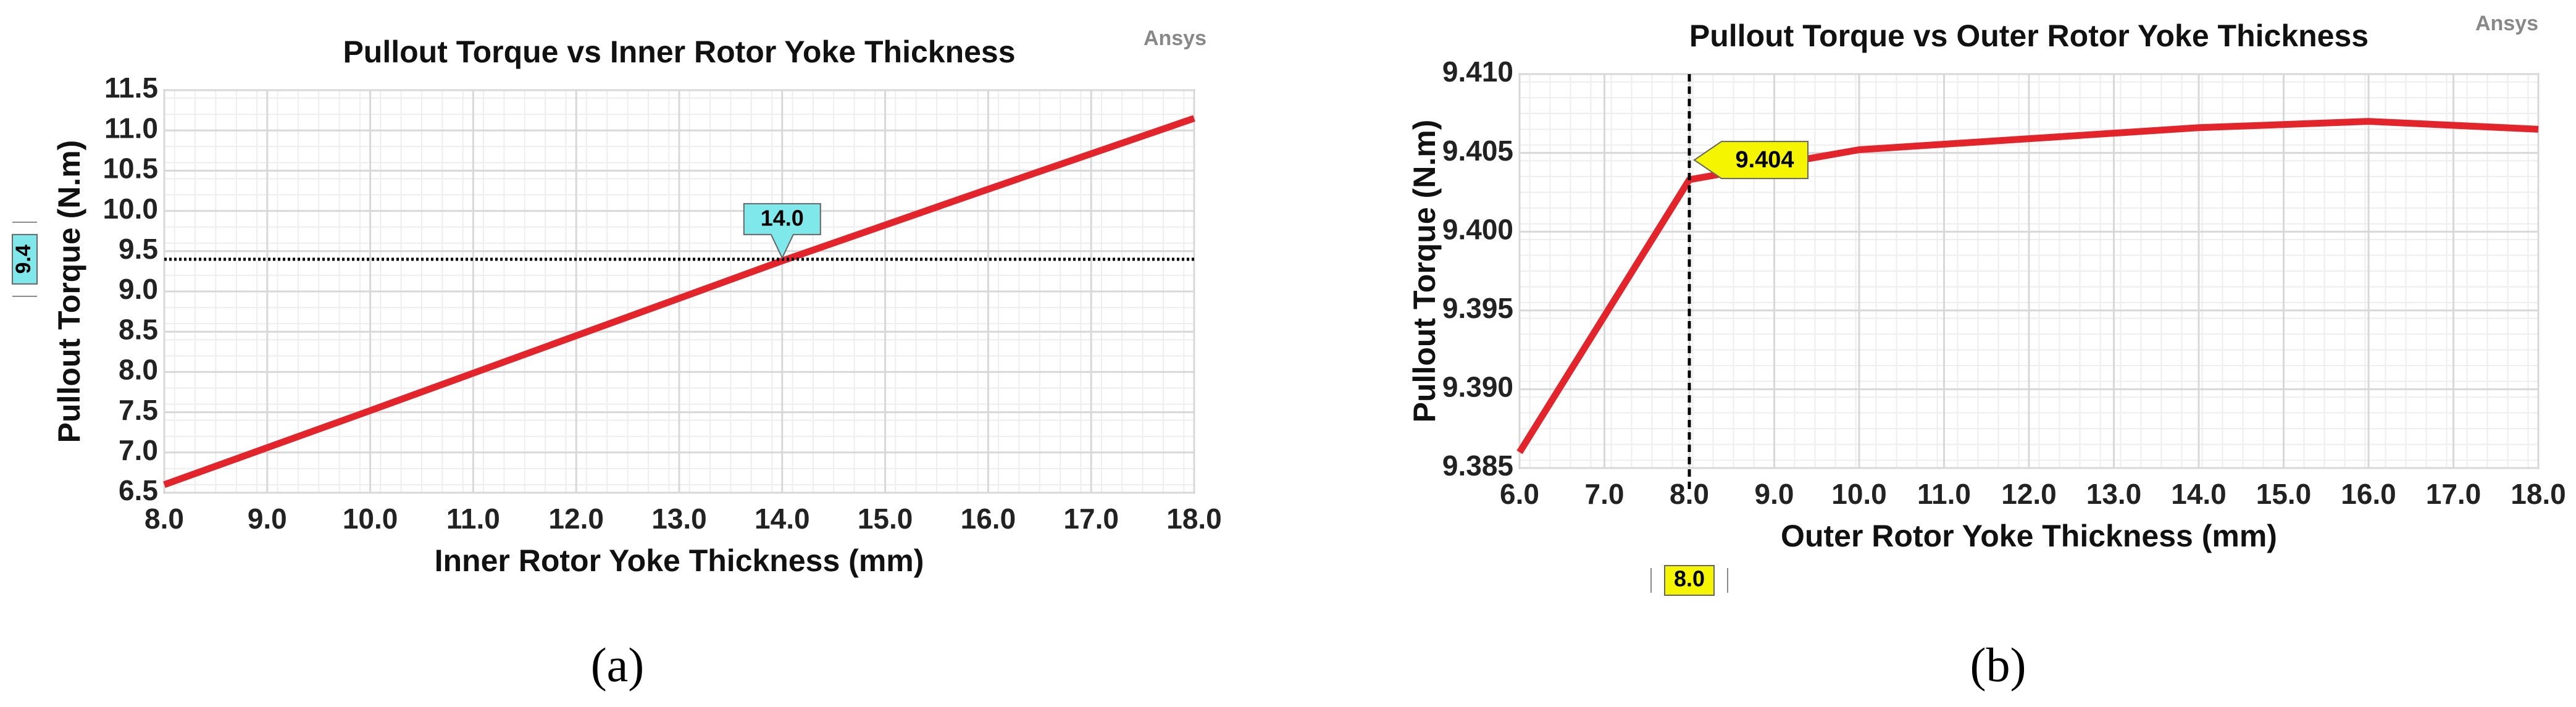  What do you see at coordinates (1478, 387) in the screenshot?
I see `y-tick-label: 9.390` at bounding box center [1478, 387].